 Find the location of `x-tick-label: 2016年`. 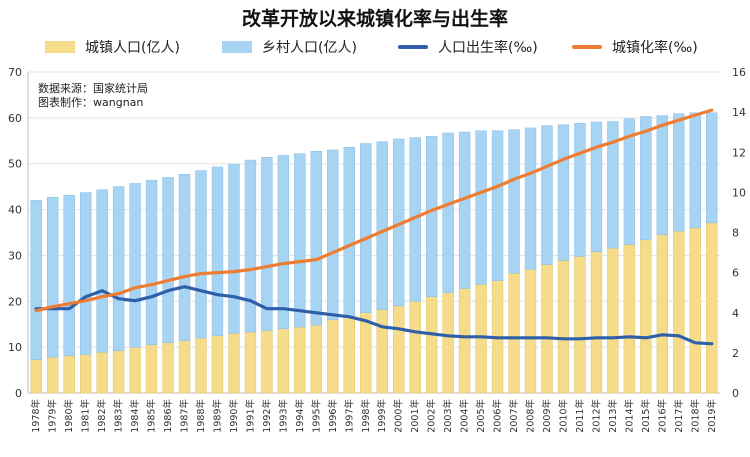

x-tick-label: 2016年 is located at coordinates (662, 416).